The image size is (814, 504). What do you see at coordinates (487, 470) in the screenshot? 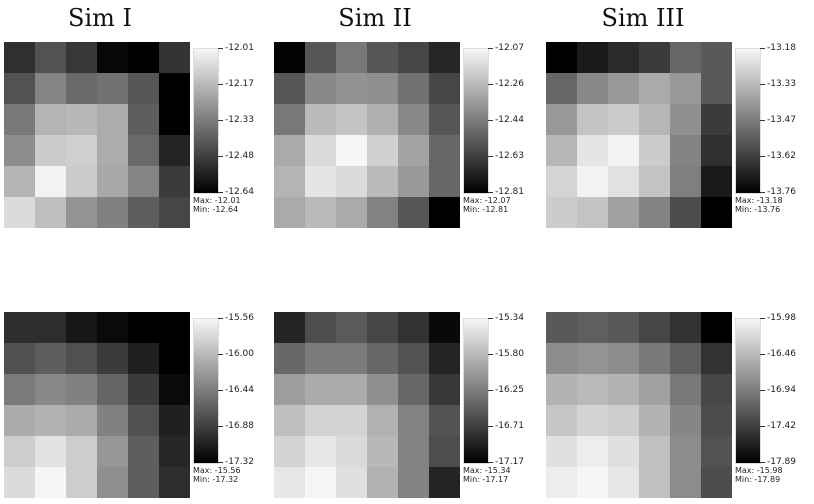
I see `max-label: Max: -15.34` at bounding box center [487, 470].